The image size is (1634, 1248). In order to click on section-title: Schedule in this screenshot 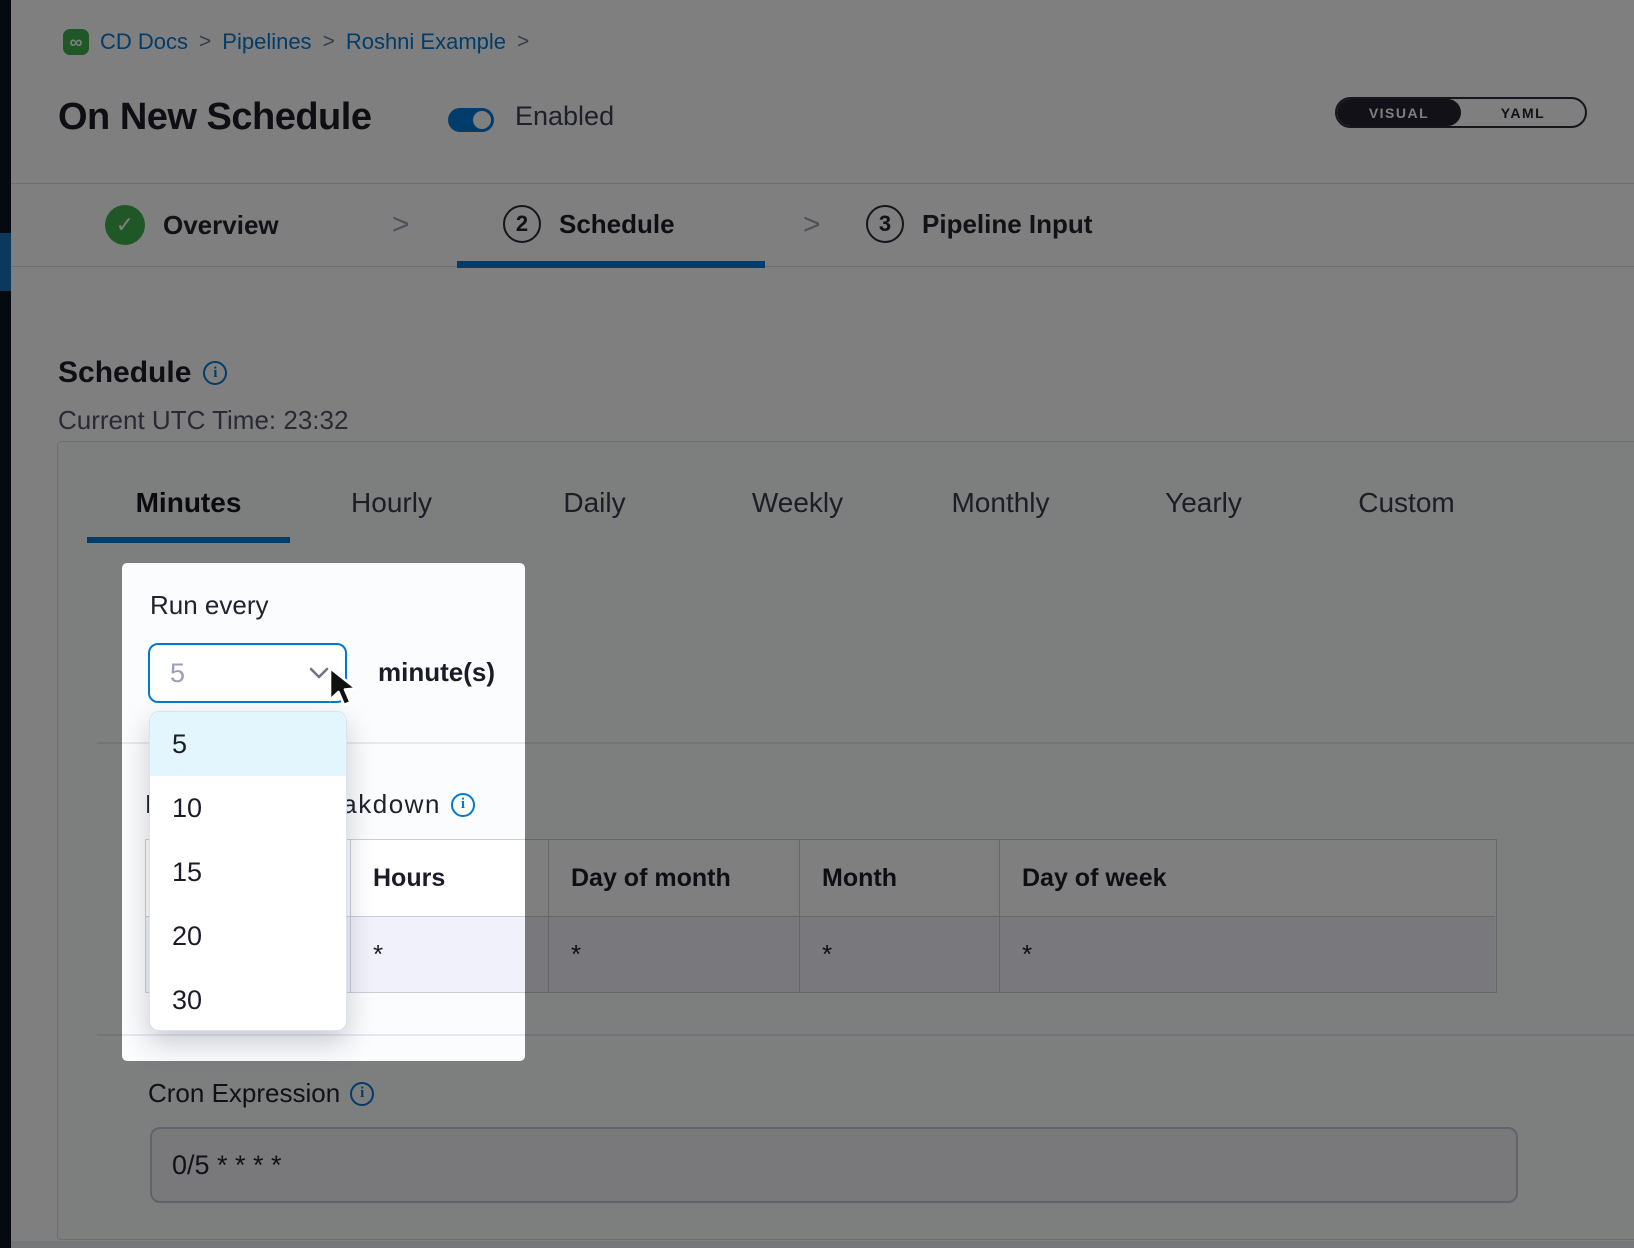, I will do `click(125, 372)`.